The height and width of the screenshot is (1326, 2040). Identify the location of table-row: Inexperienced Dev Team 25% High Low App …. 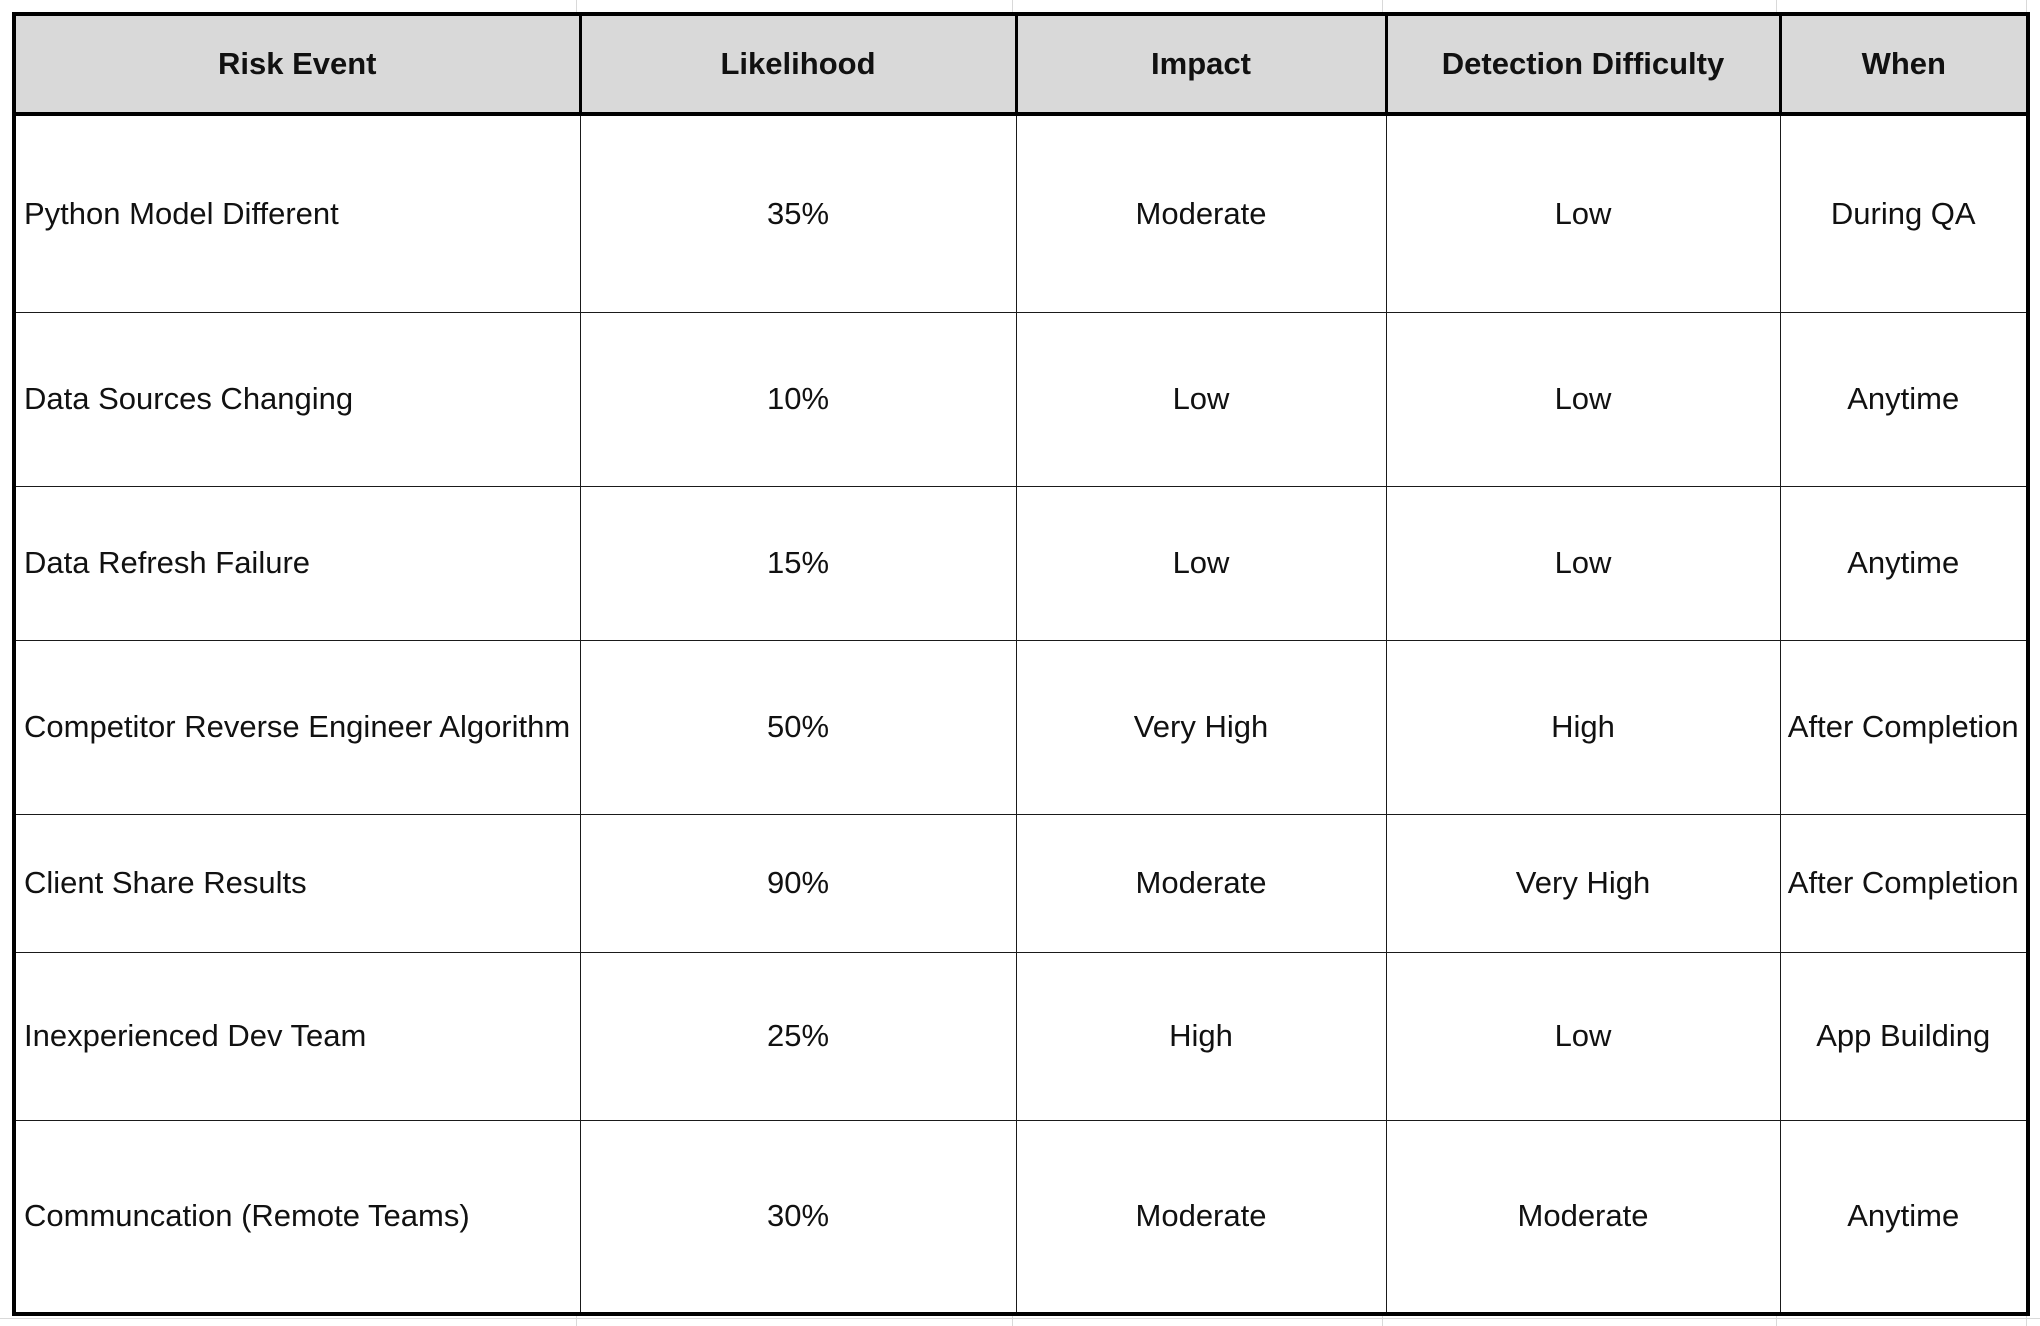
(1021, 1036).